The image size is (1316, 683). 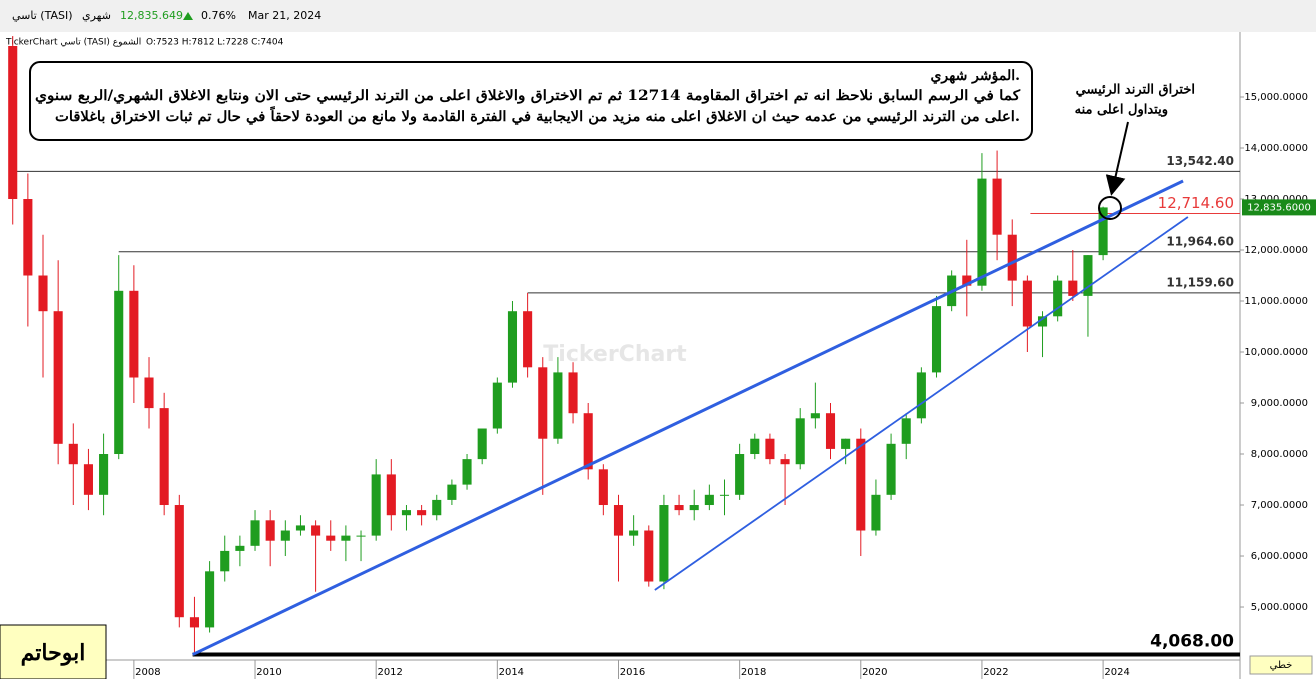 I want to click on symbol: تاسي (TASI), so click(x=42, y=15).